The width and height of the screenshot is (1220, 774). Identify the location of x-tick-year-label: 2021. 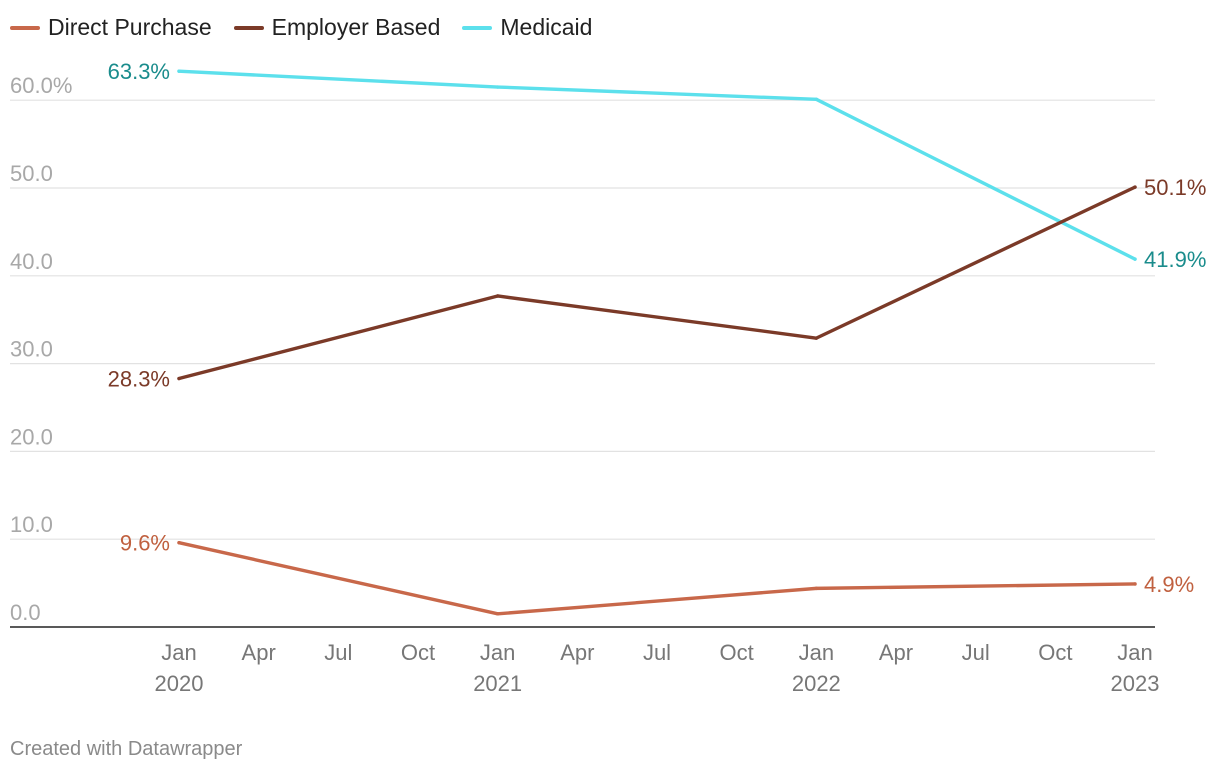
(497, 683).